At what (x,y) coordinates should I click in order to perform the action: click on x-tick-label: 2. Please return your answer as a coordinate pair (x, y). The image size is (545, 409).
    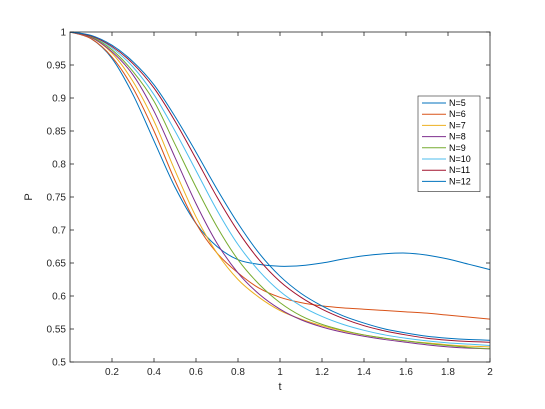
    Looking at the image, I should click on (490, 372).